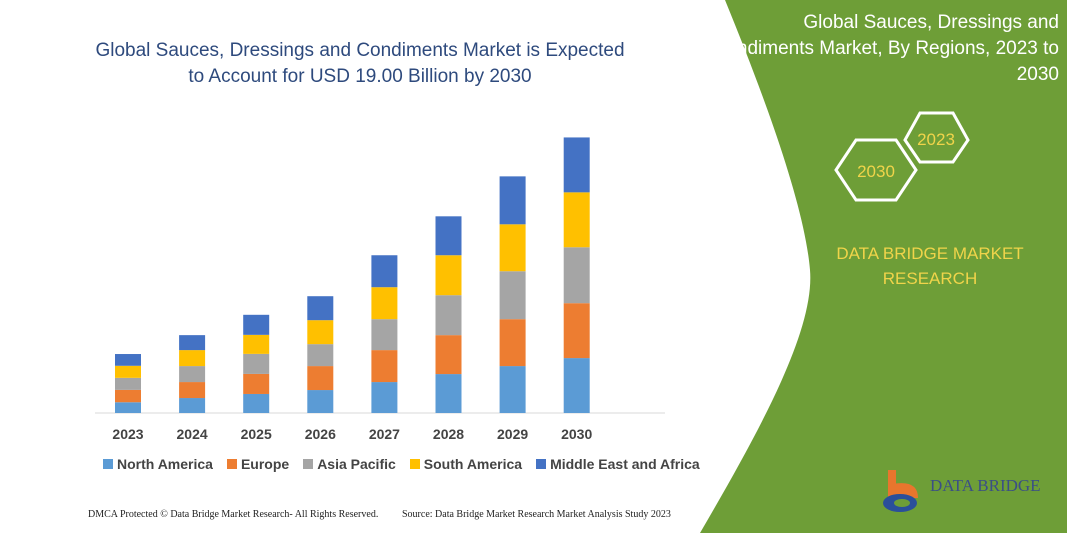 The image size is (1067, 533). What do you see at coordinates (512, 200) in the screenshot?
I see `bar-segment-middle-east-and-africa-2029` at bounding box center [512, 200].